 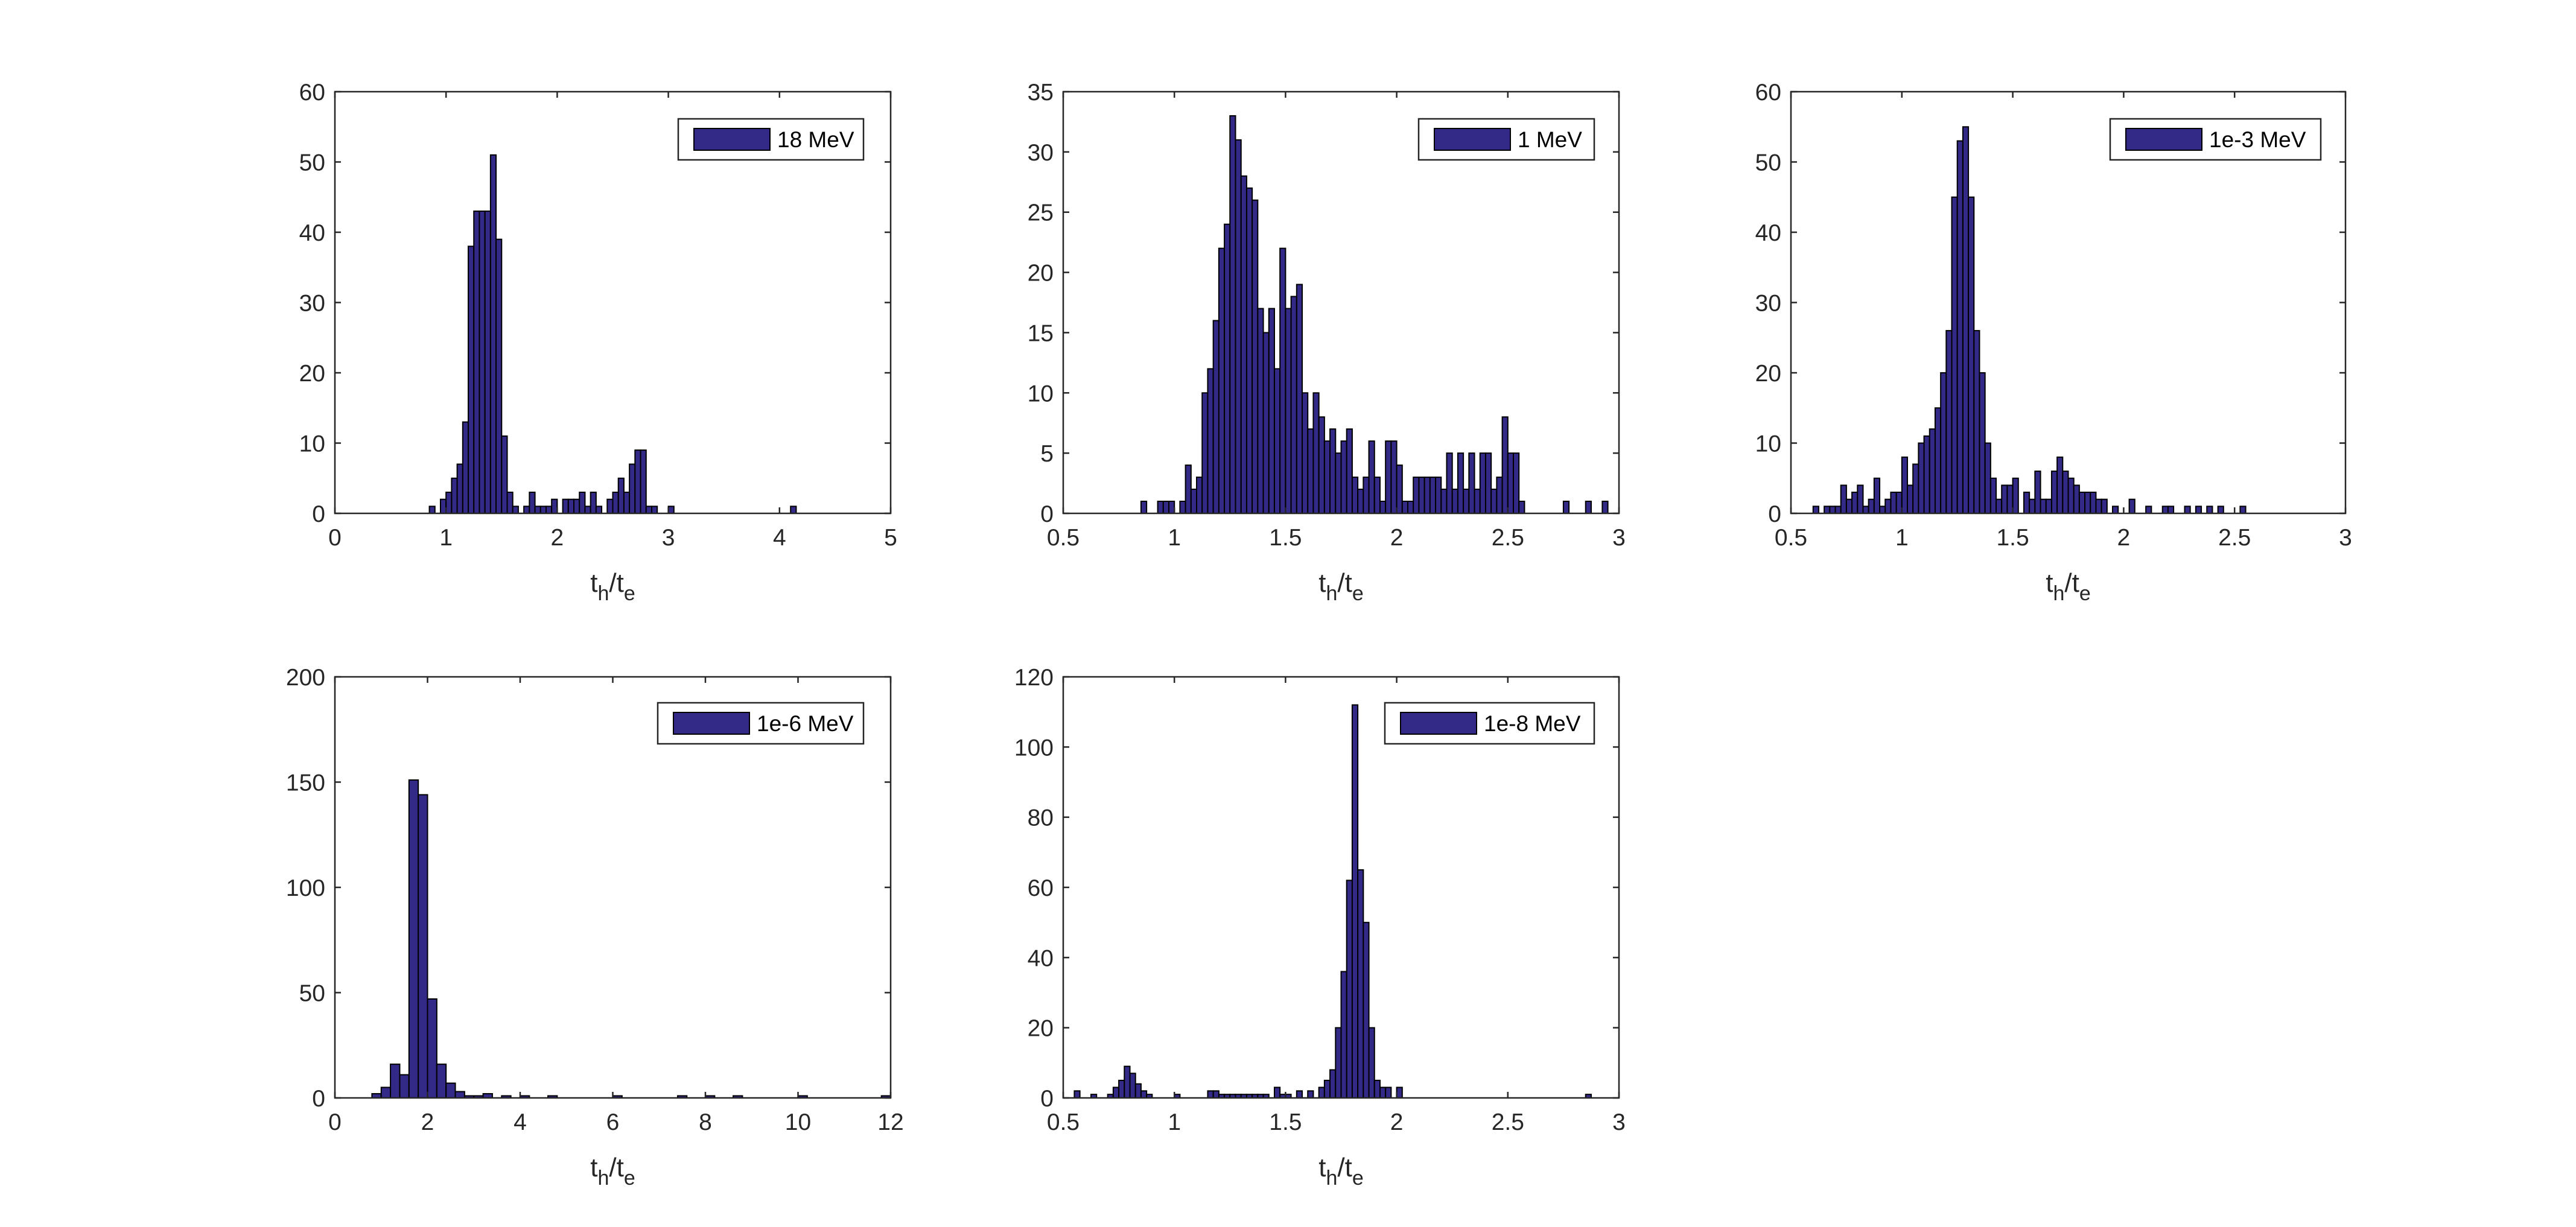 What do you see at coordinates (779, 538) in the screenshot?
I see `x-tick-label: 4` at bounding box center [779, 538].